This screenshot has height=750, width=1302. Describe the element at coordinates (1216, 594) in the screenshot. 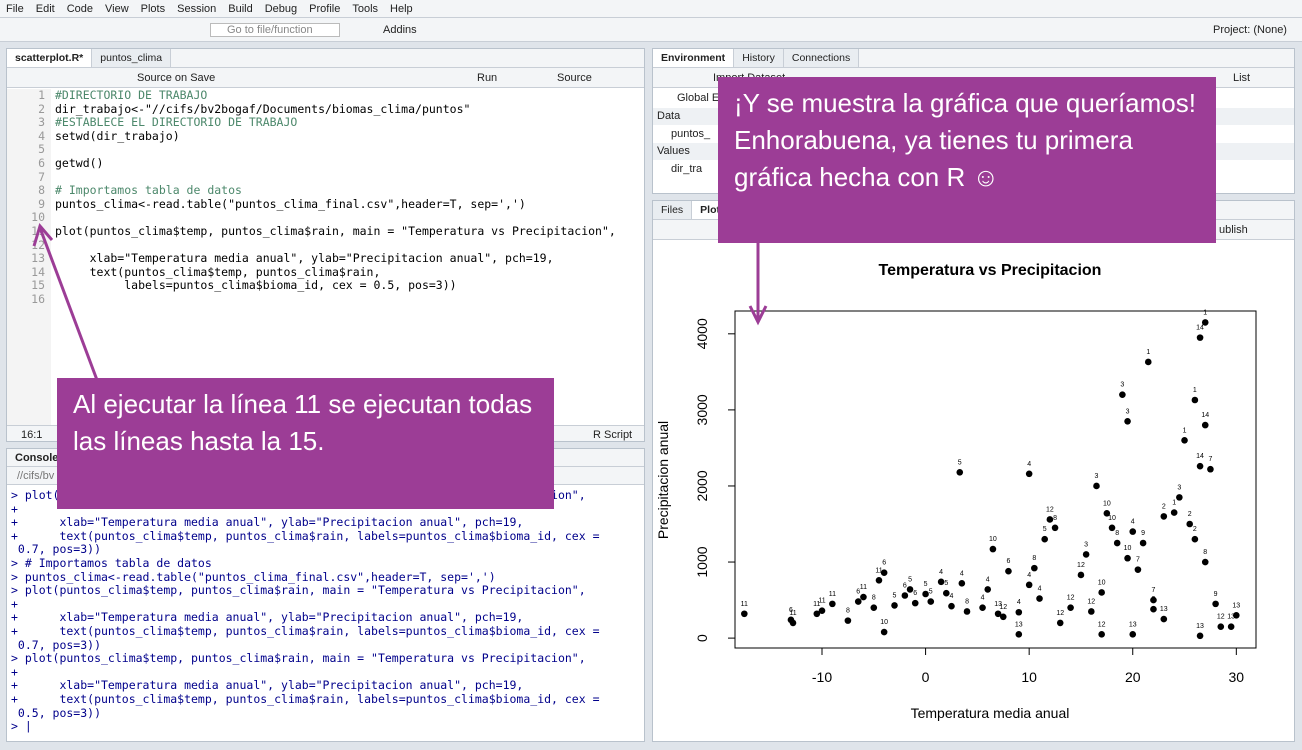

I see `point-label: 9` at that location.